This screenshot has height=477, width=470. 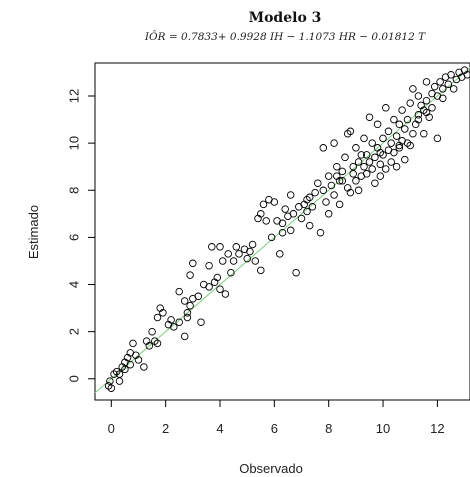 What do you see at coordinates (111, 428) in the screenshot?
I see `x-tick-label: 0` at bounding box center [111, 428].